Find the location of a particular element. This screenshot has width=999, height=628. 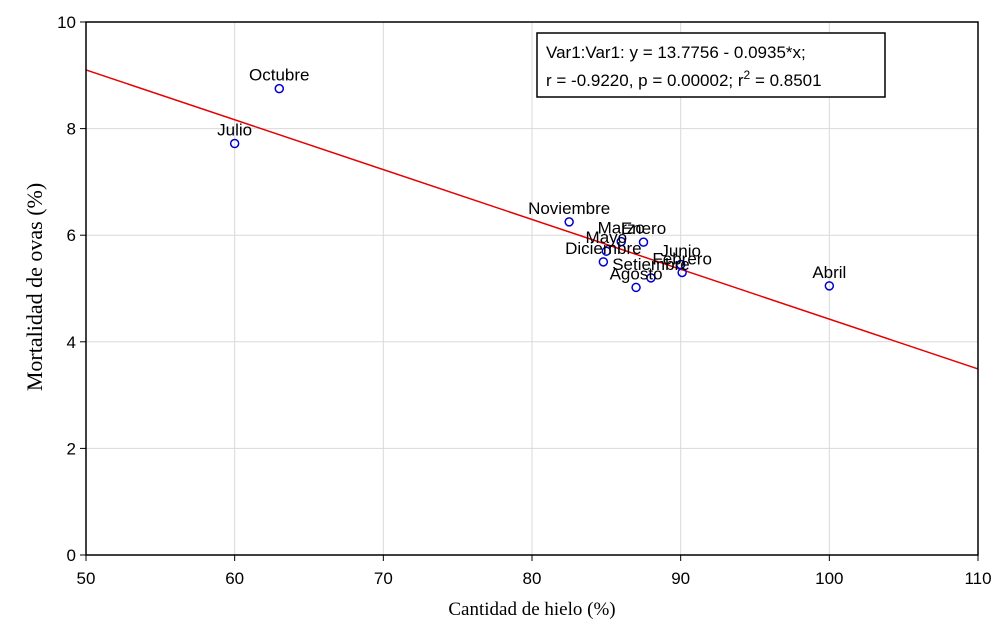

y-tick-label: 10 is located at coordinates (66, 22).